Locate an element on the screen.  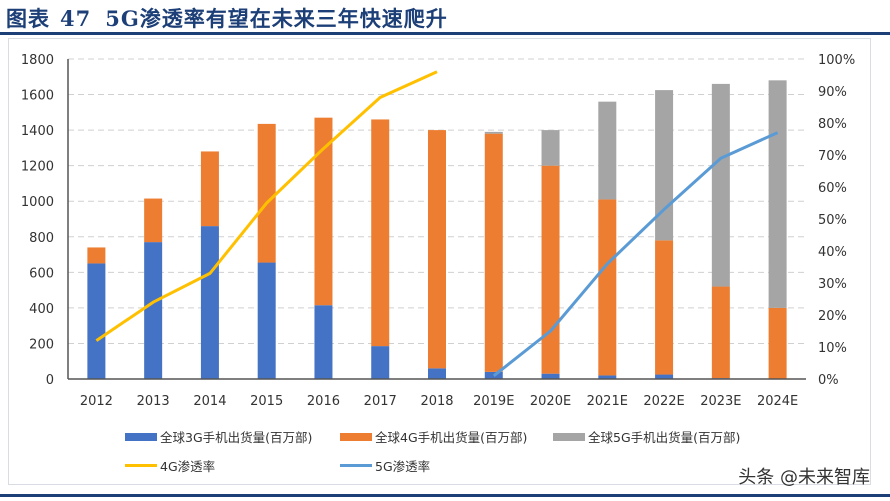
legend-3g: 全球3G手机出货量(百万部) is located at coordinates (218, 436).